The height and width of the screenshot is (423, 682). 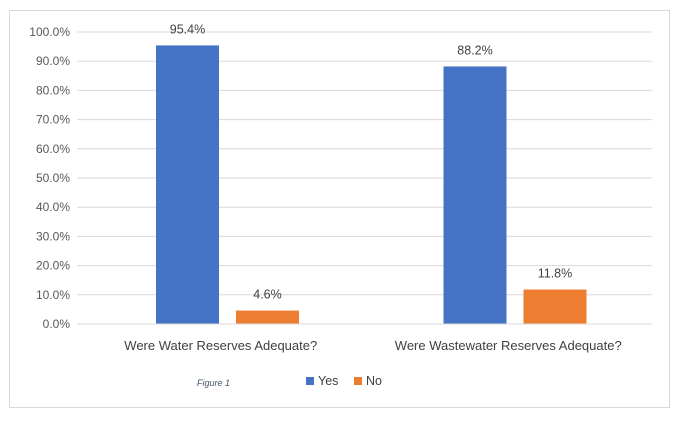 I want to click on data-label: 11.8%, so click(x=555, y=274).